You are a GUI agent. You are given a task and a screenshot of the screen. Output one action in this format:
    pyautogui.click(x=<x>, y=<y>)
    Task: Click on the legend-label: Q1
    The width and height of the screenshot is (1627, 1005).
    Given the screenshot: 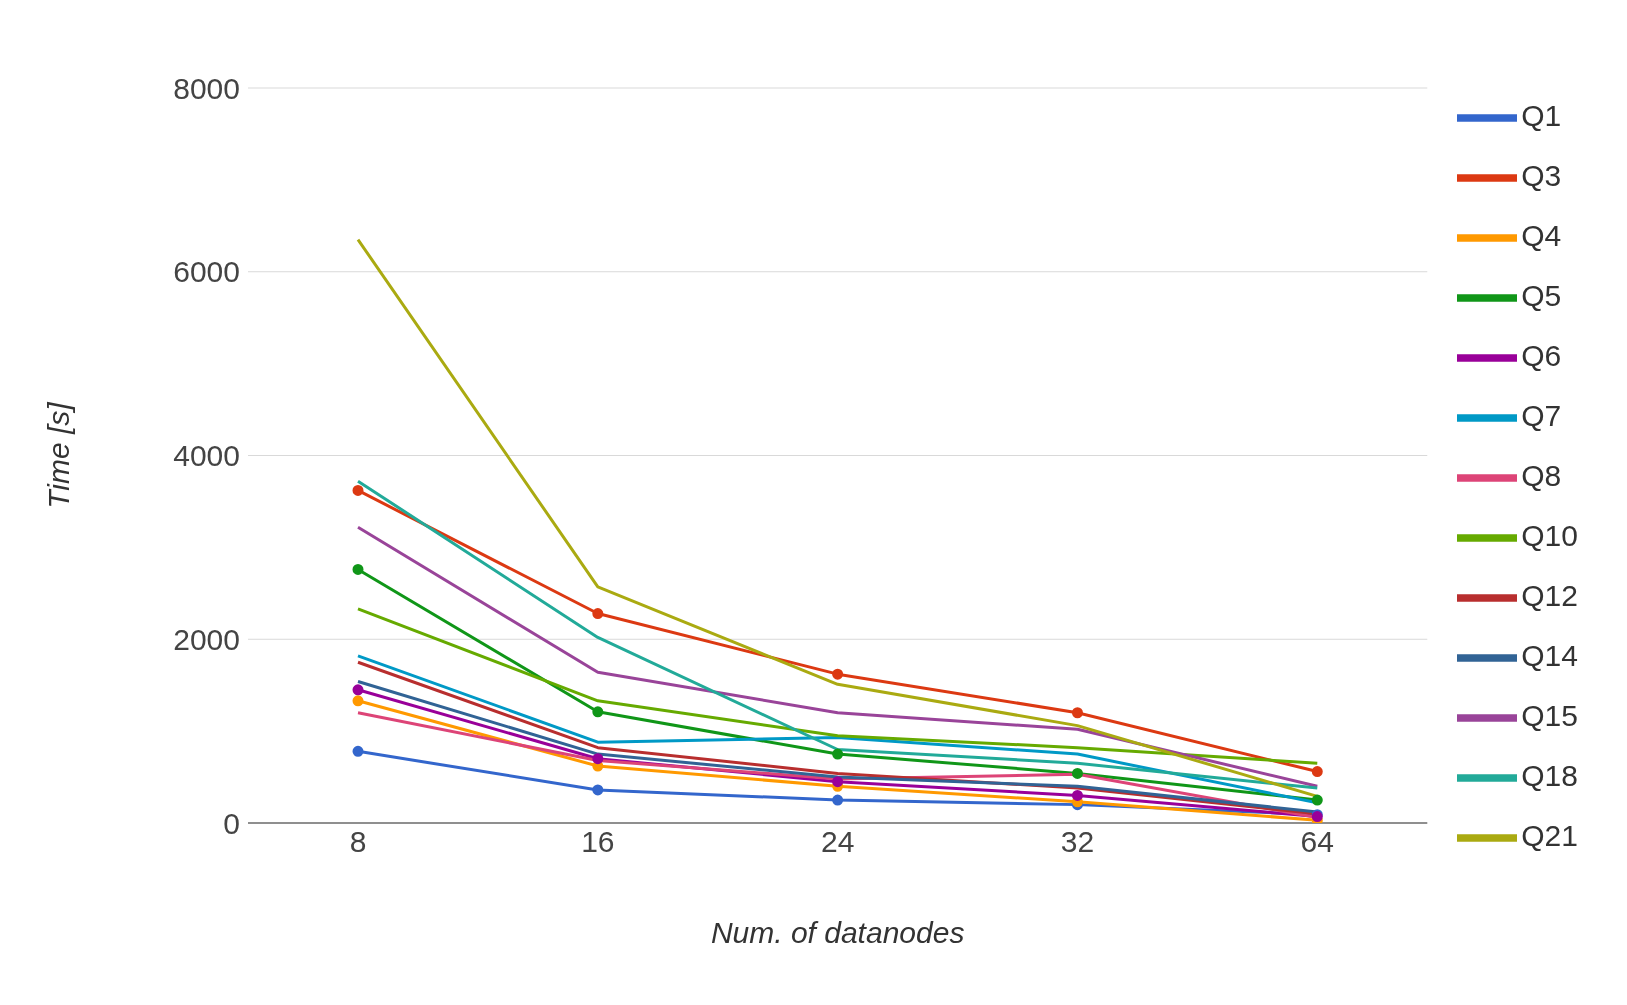 What is the action you would take?
    pyautogui.click(x=1541, y=115)
    